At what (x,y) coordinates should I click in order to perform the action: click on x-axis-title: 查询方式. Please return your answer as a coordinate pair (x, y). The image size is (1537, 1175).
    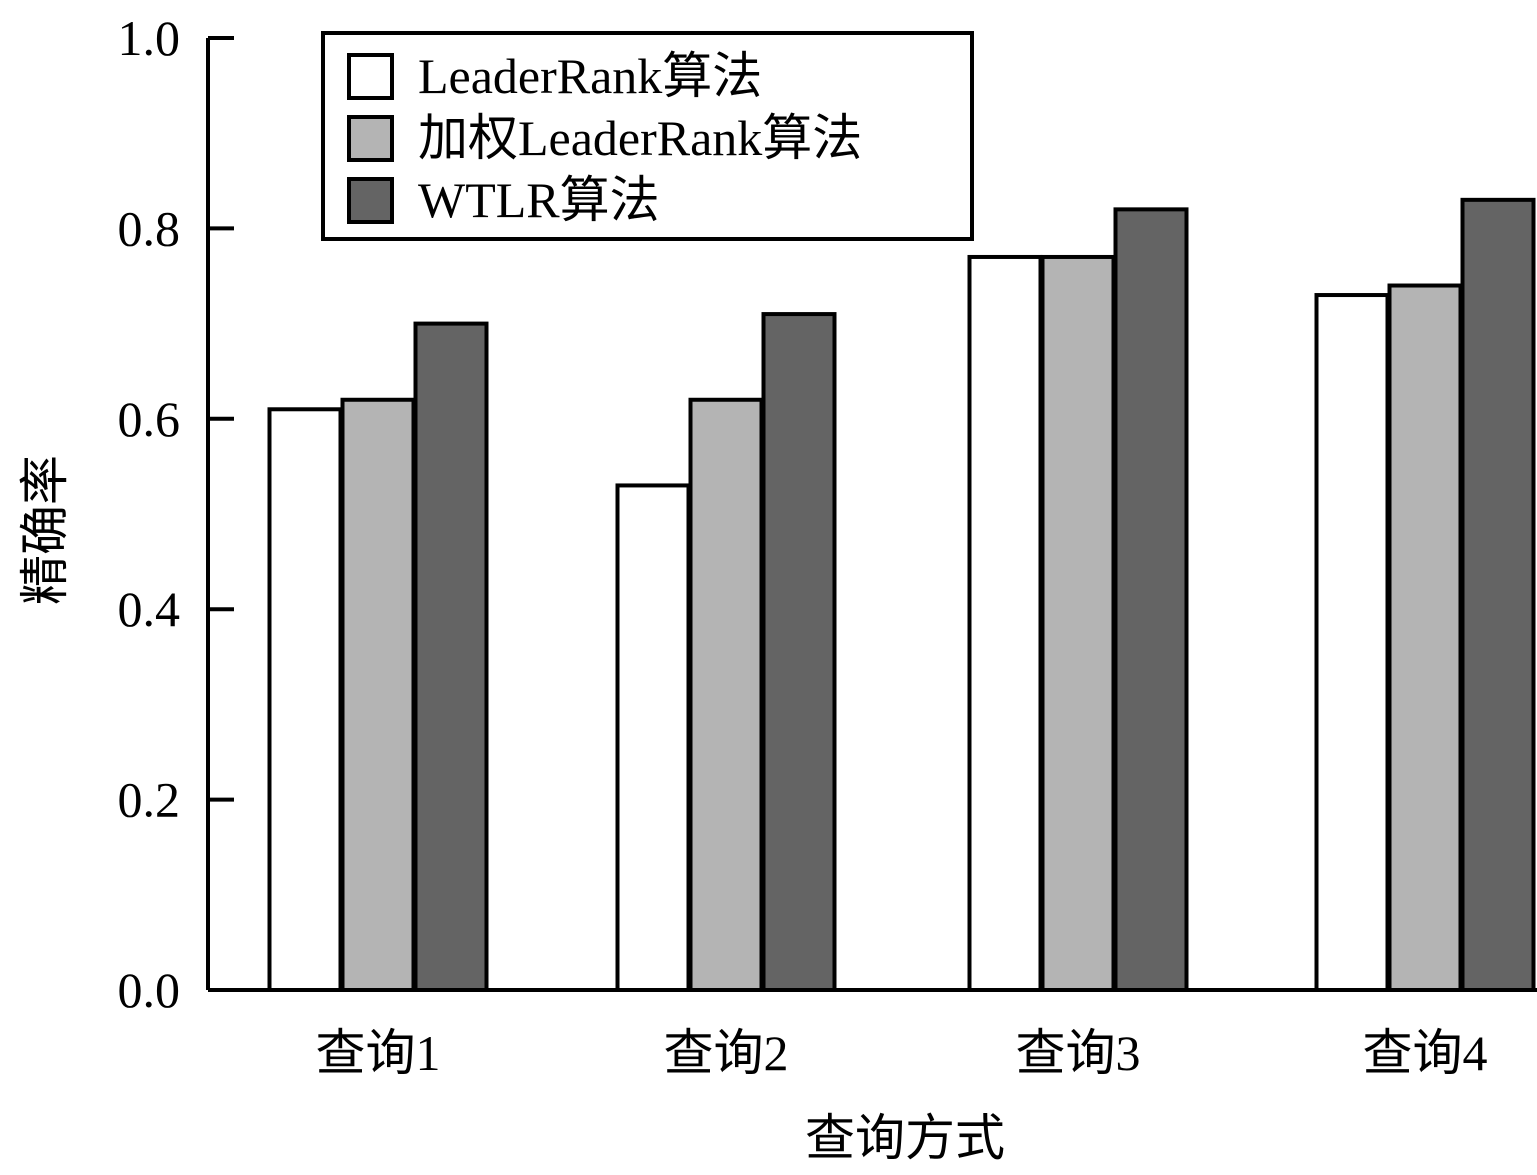
    Looking at the image, I should click on (905, 1138).